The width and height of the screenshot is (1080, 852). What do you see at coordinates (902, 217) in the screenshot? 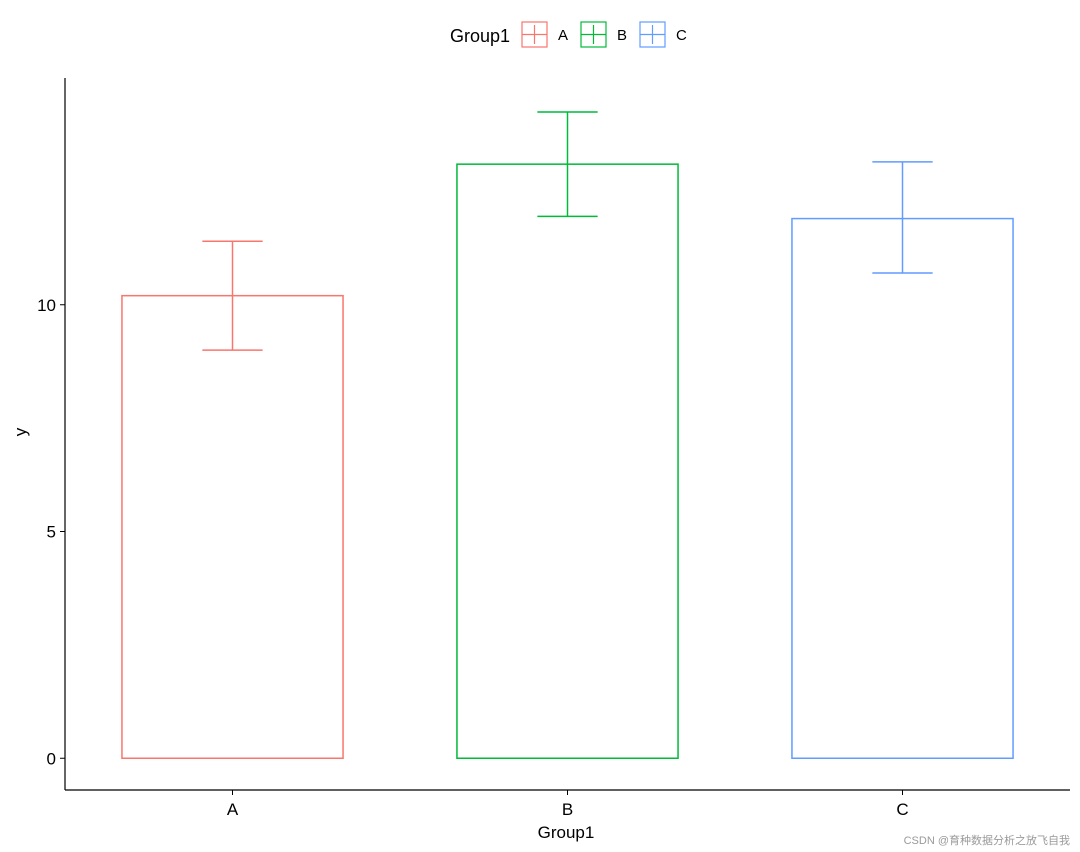
I see `error-bar-C` at bounding box center [902, 217].